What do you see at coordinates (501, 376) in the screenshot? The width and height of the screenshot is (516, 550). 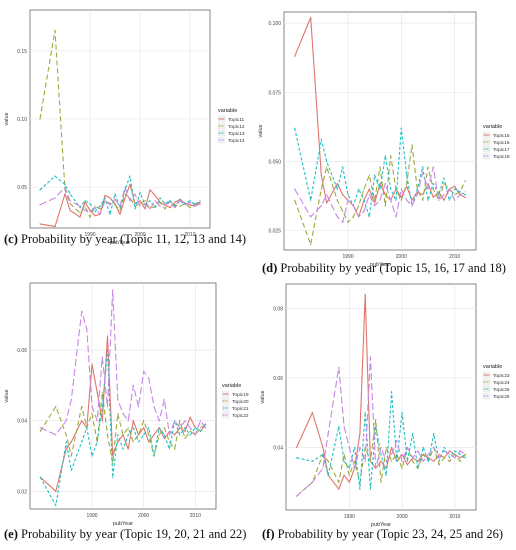 I see `legend-entry-topic23: Topic23` at bounding box center [501, 376].